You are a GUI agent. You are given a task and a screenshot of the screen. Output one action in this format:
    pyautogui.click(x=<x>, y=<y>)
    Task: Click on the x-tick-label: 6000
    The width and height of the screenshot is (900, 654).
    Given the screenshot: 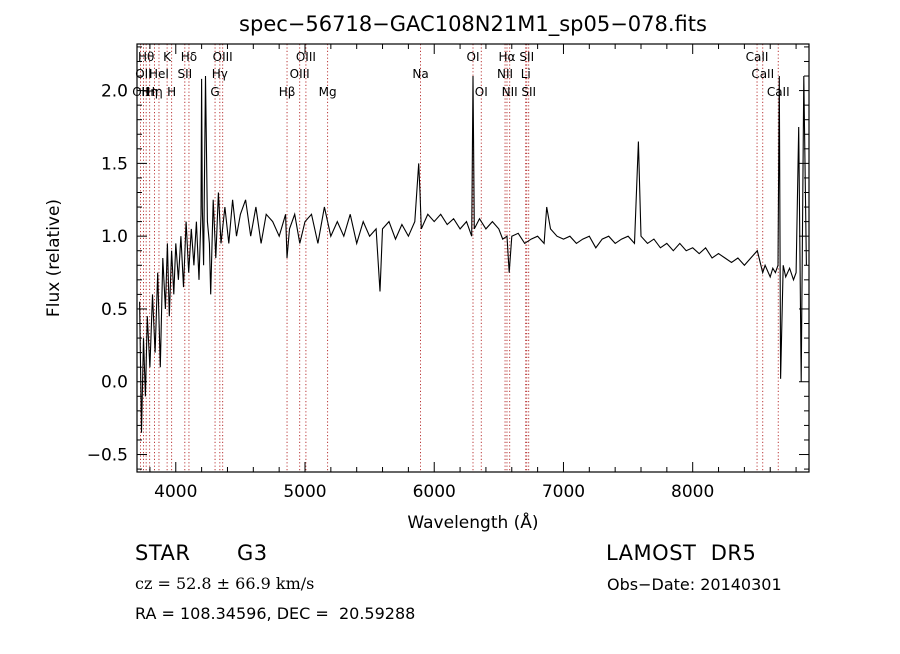 What is the action you would take?
    pyautogui.click(x=434, y=492)
    